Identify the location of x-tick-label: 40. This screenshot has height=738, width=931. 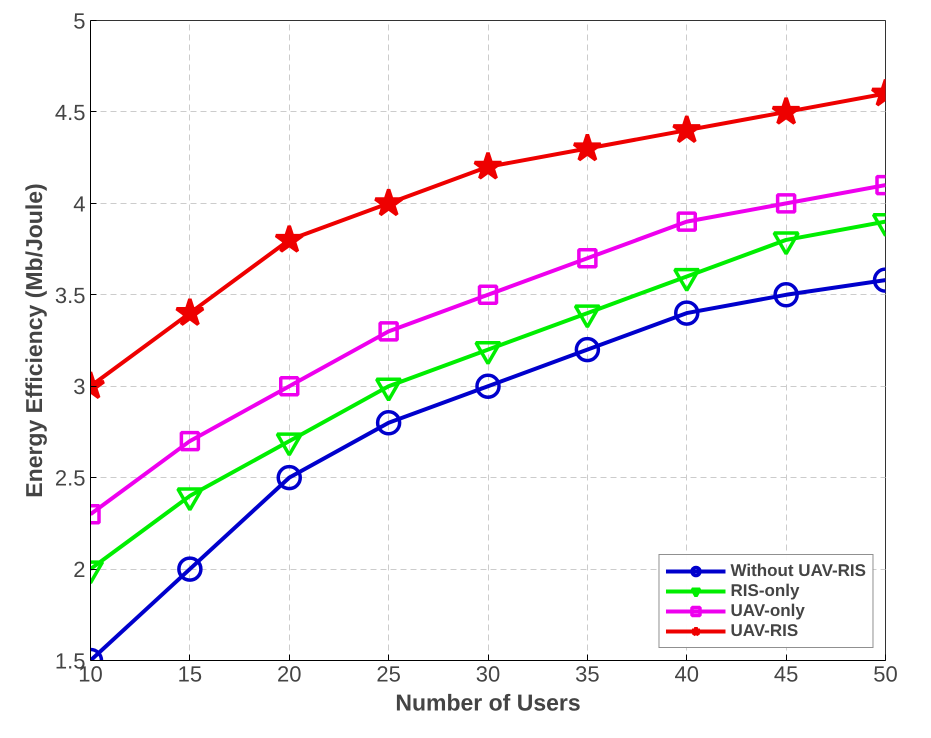
(686, 674).